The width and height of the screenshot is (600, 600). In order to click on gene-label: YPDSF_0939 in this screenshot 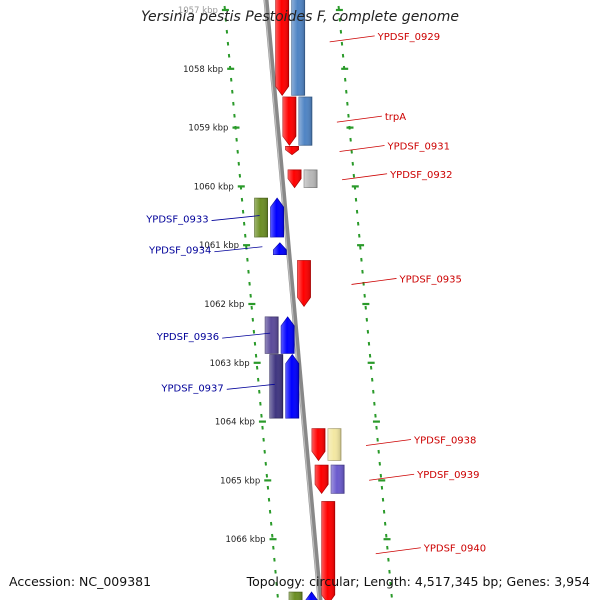, I will do `click(447, 475)`.